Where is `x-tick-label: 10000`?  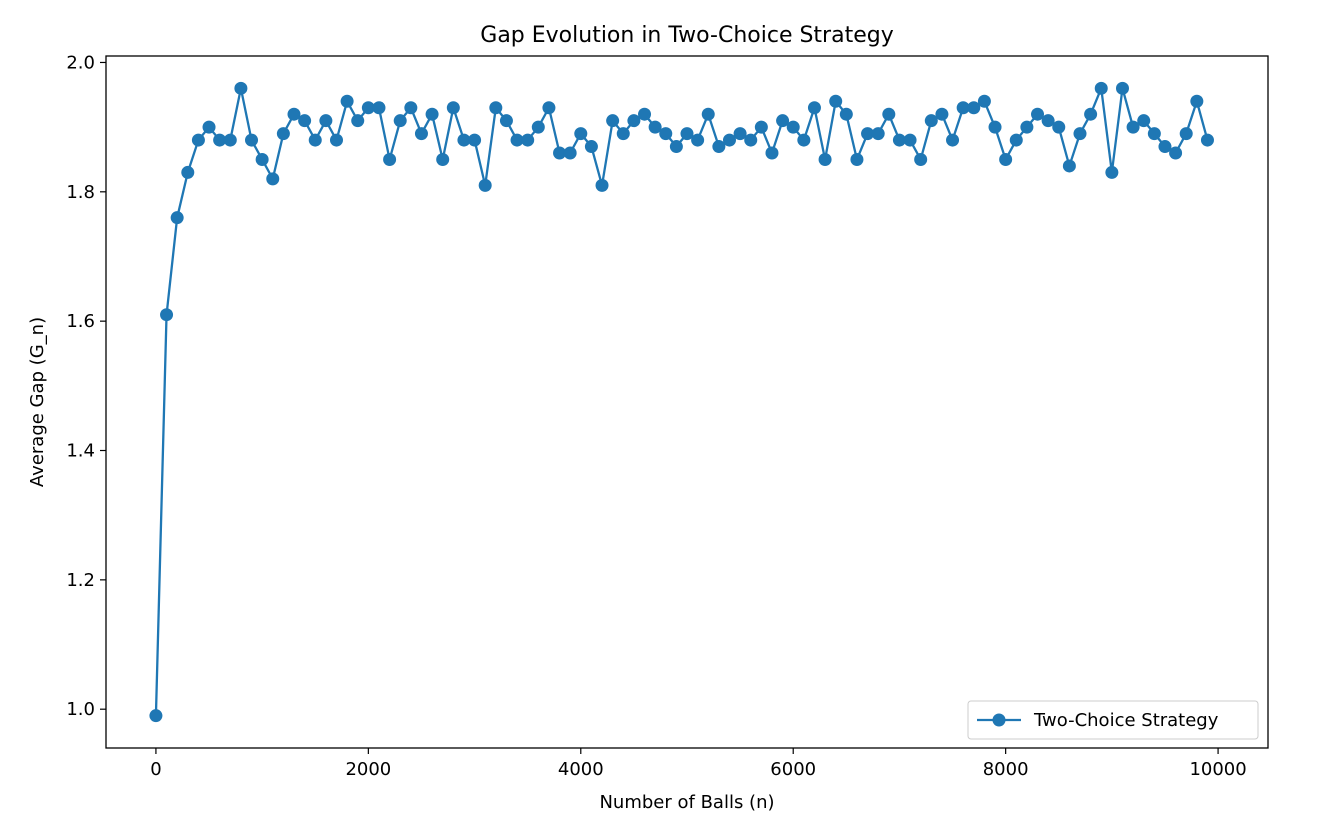 x-tick-label: 10000 is located at coordinates (1217, 769).